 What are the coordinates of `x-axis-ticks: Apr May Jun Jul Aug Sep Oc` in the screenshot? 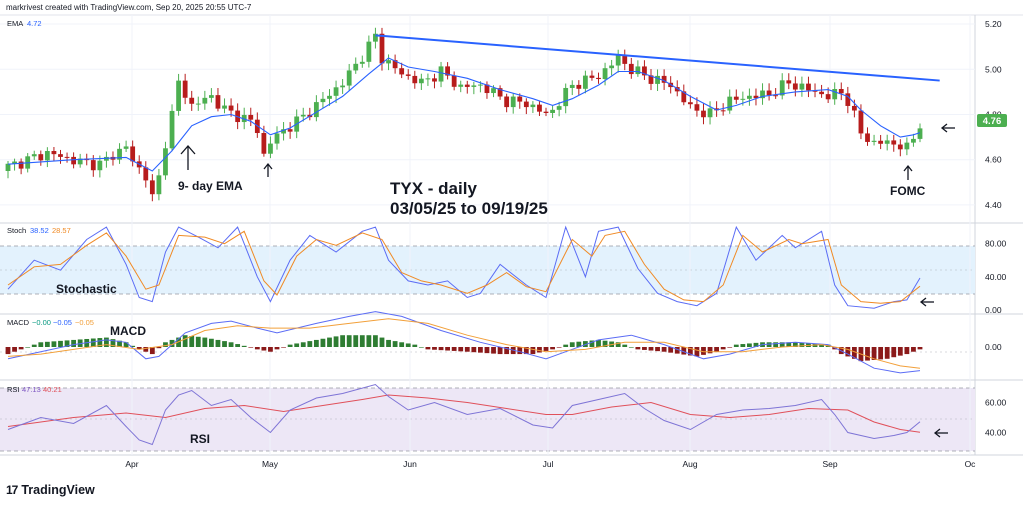 It's located at (550, 464).